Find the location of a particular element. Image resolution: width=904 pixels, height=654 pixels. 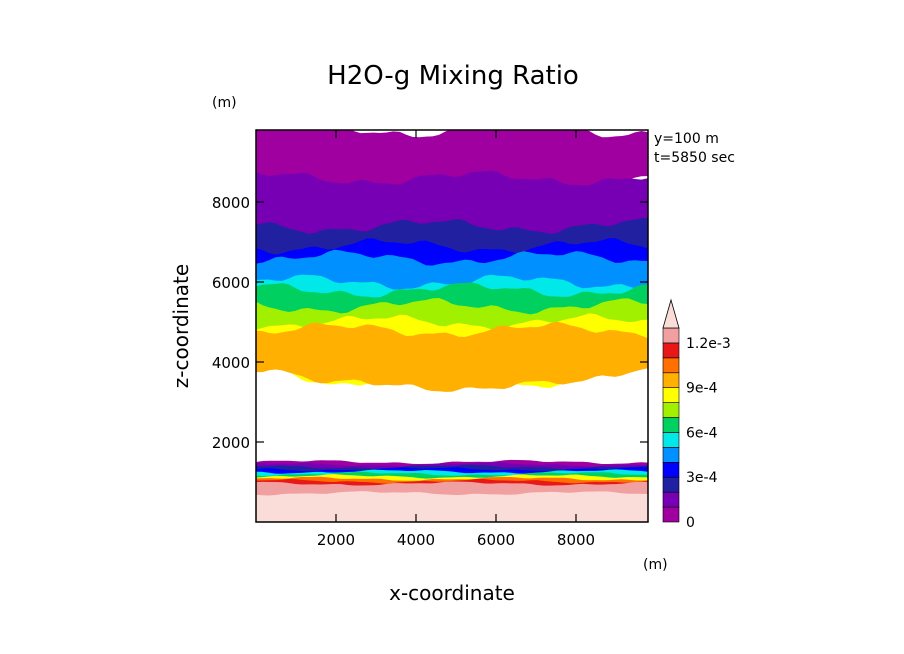

colorbar-tick-label: 9e-4 is located at coordinates (702, 389).